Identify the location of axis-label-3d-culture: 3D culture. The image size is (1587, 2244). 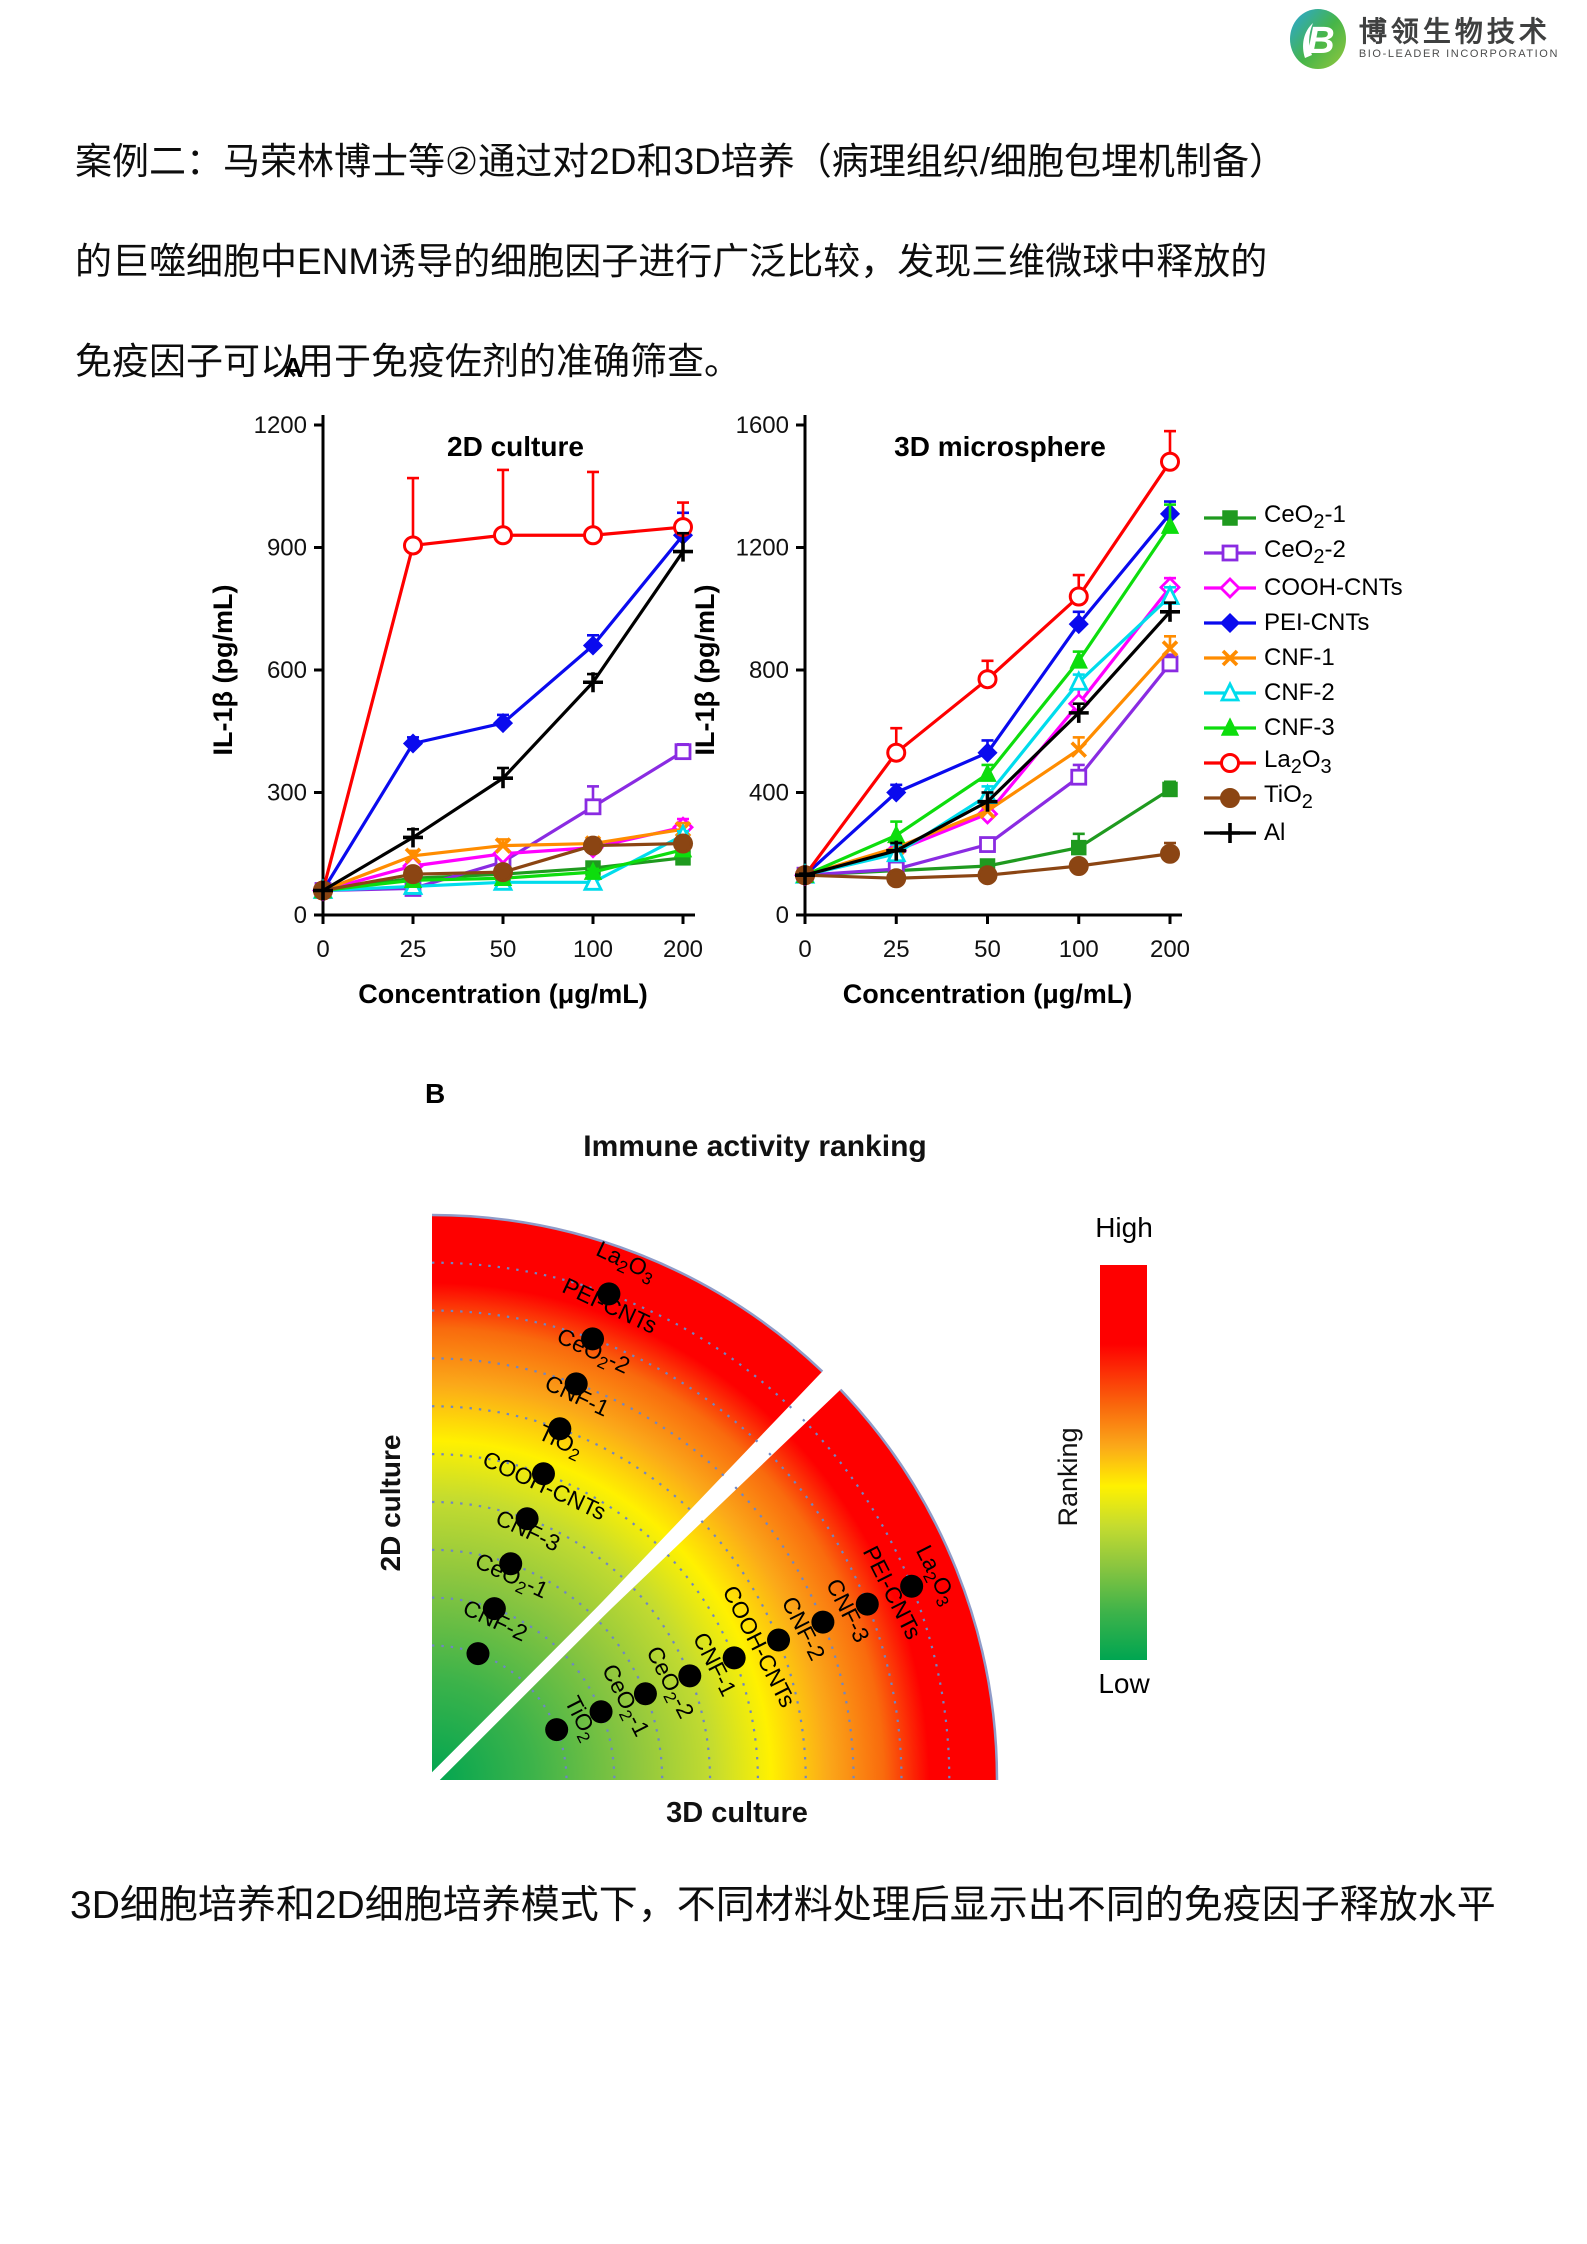
(737, 1813).